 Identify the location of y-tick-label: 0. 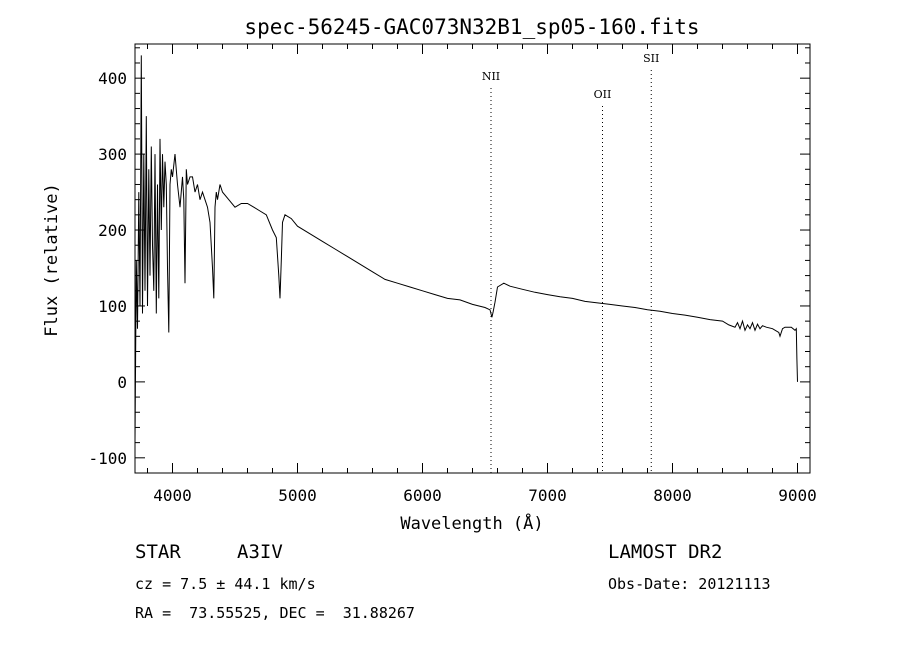
(122, 382).